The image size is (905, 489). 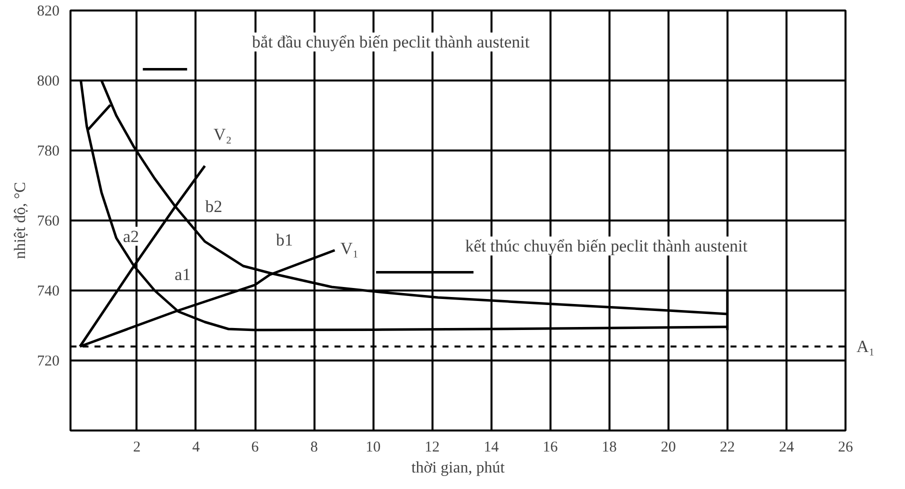 What do you see at coordinates (48, 152) in the screenshot?
I see `y-tick-label: 780` at bounding box center [48, 152].